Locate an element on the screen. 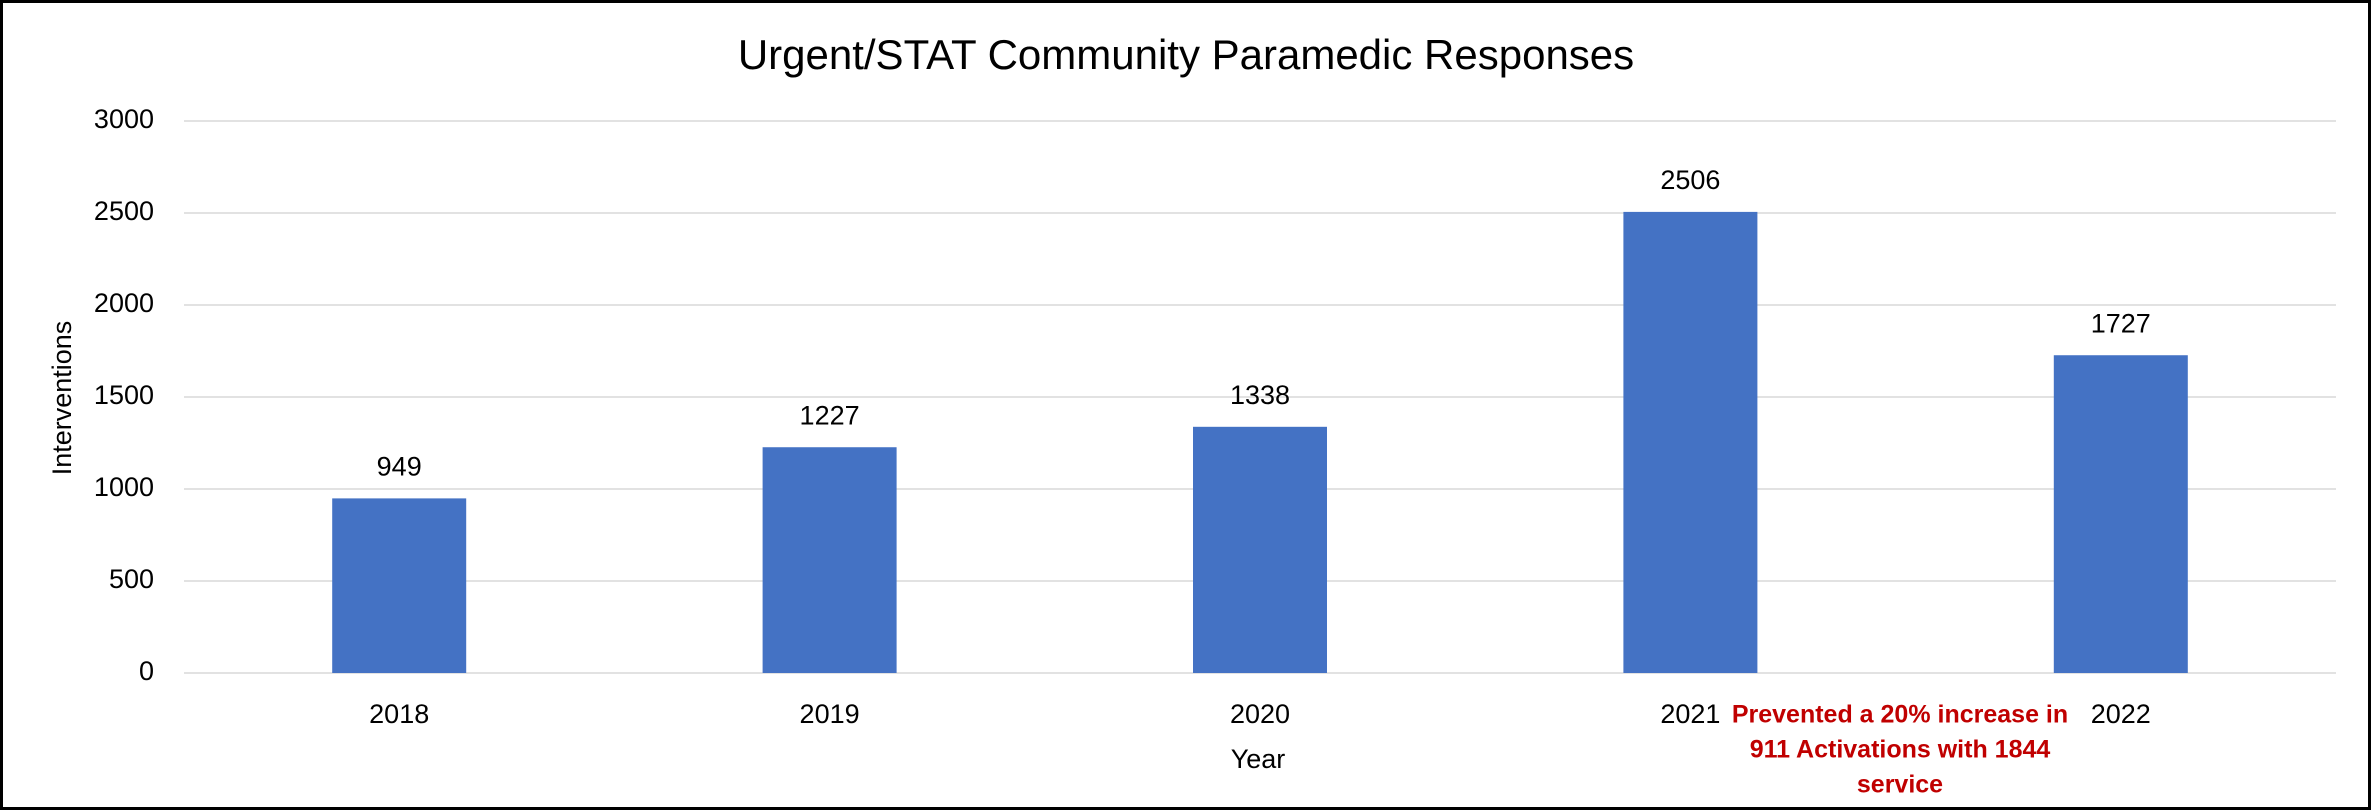 The height and width of the screenshot is (810, 2371). annotation: service is located at coordinates (1900, 785).